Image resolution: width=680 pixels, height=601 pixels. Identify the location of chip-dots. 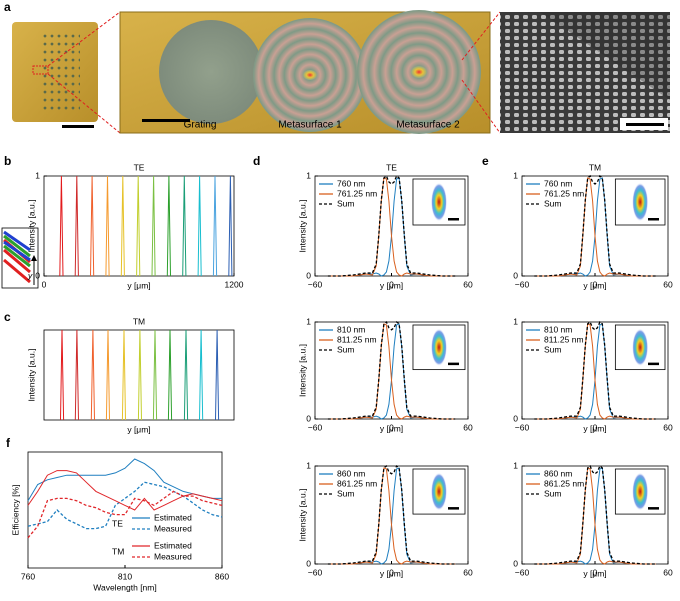
(60, 72).